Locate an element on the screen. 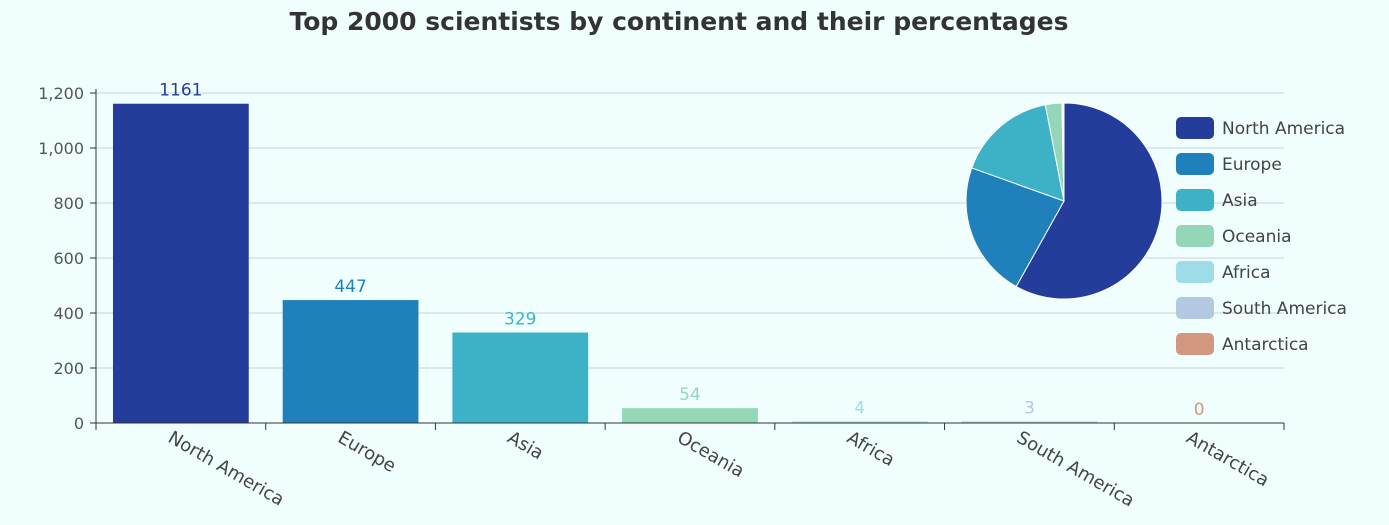 The width and height of the screenshot is (1389, 525). x-tick-label: South America is located at coordinates (1075, 469).